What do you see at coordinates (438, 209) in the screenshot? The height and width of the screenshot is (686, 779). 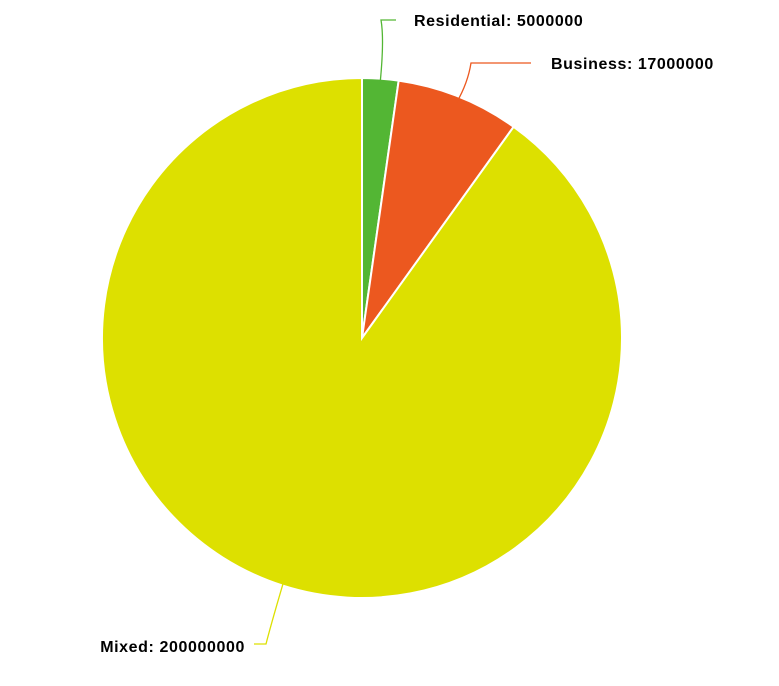 I see `pie-slice-business` at bounding box center [438, 209].